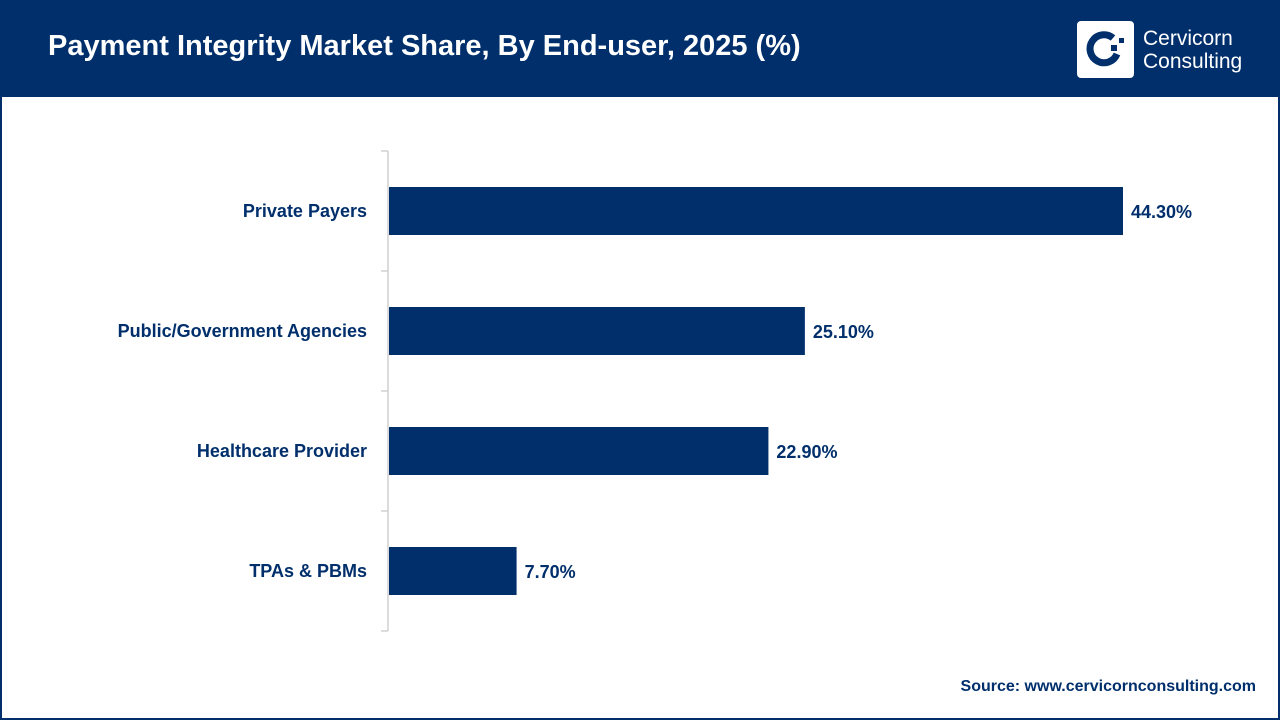  What do you see at coordinates (242, 331) in the screenshot?
I see `category-label: Public/Government Agencies` at bounding box center [242, 331].